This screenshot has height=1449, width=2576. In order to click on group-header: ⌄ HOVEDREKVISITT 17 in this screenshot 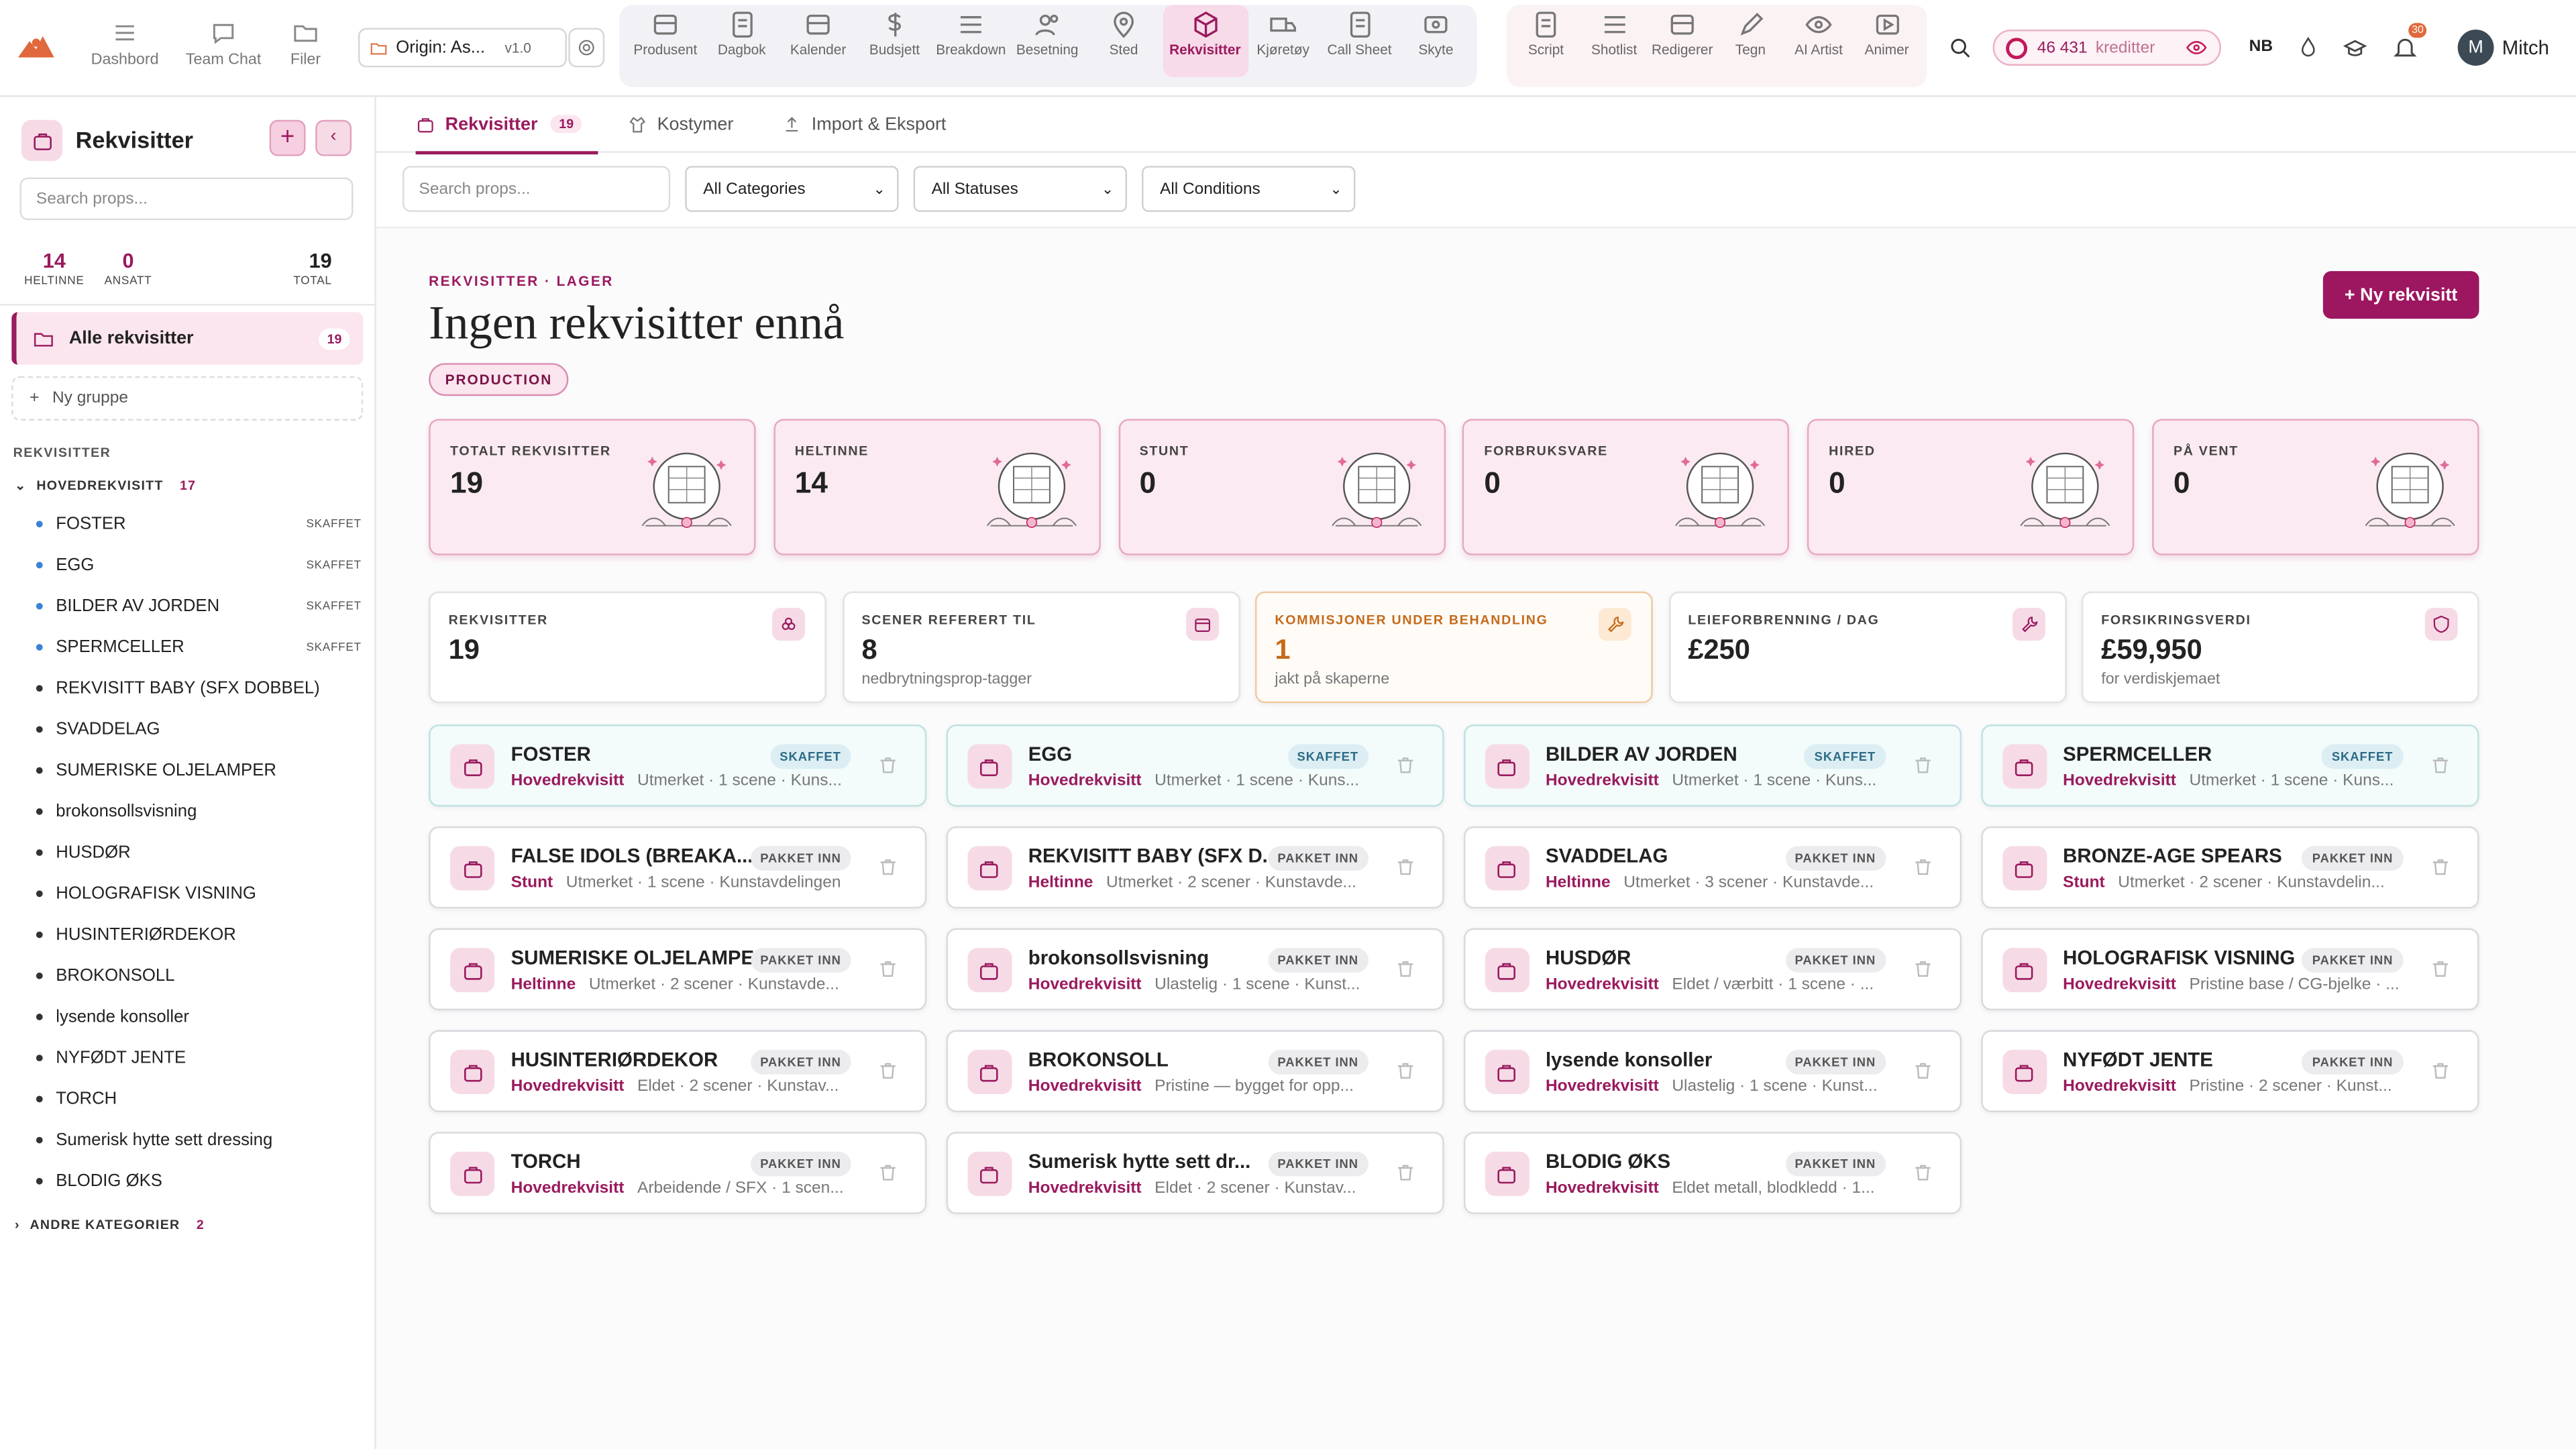, I will do `click(105, 485)`.